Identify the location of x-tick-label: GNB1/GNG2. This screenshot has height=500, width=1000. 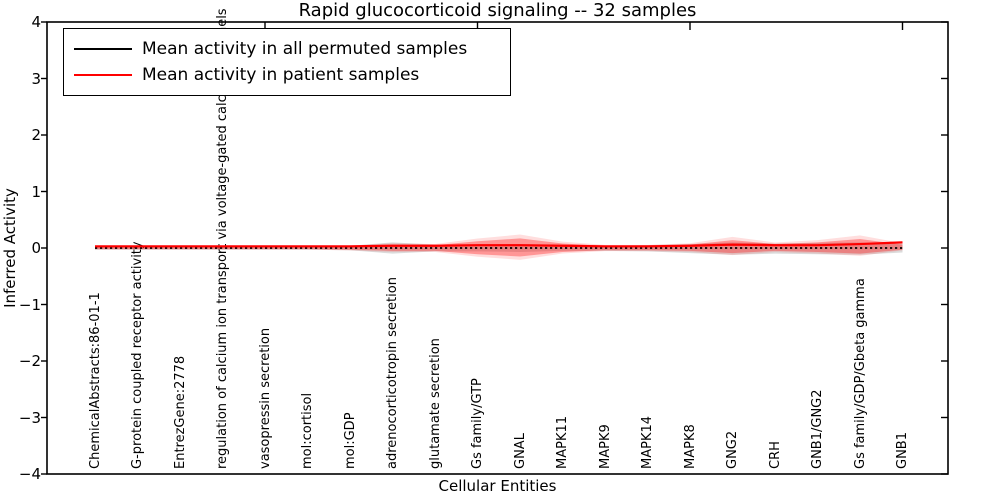
(817, 429).